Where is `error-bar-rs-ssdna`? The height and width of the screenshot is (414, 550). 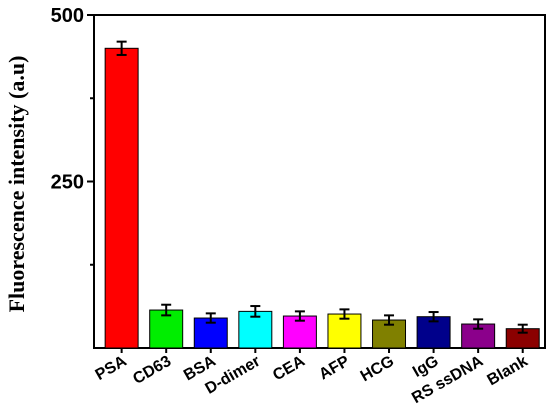 error-bar-rs-ssdna is located at coordinates (478, 324).